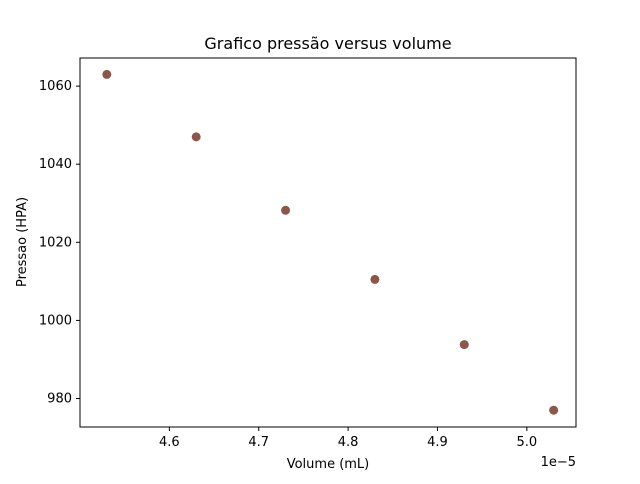 The image size is (640, 484). I want to click on y-axis-label: Pressao (HPA), so click(22, 242).